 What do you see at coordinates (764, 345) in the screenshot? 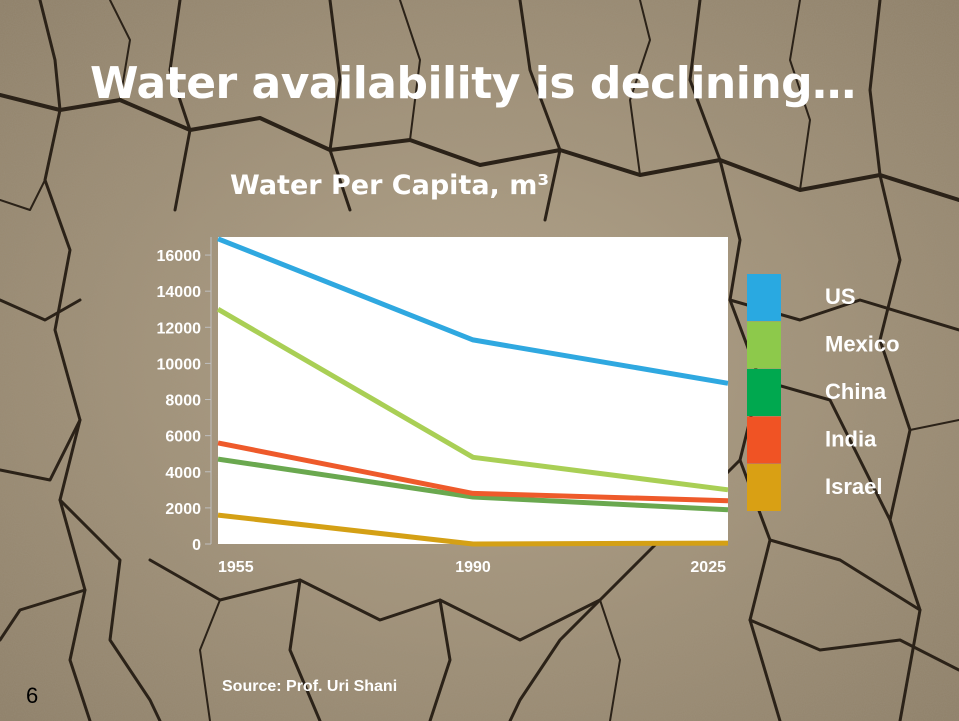
I see `legend-swatch-mexico` at bounding box center [764, 345].